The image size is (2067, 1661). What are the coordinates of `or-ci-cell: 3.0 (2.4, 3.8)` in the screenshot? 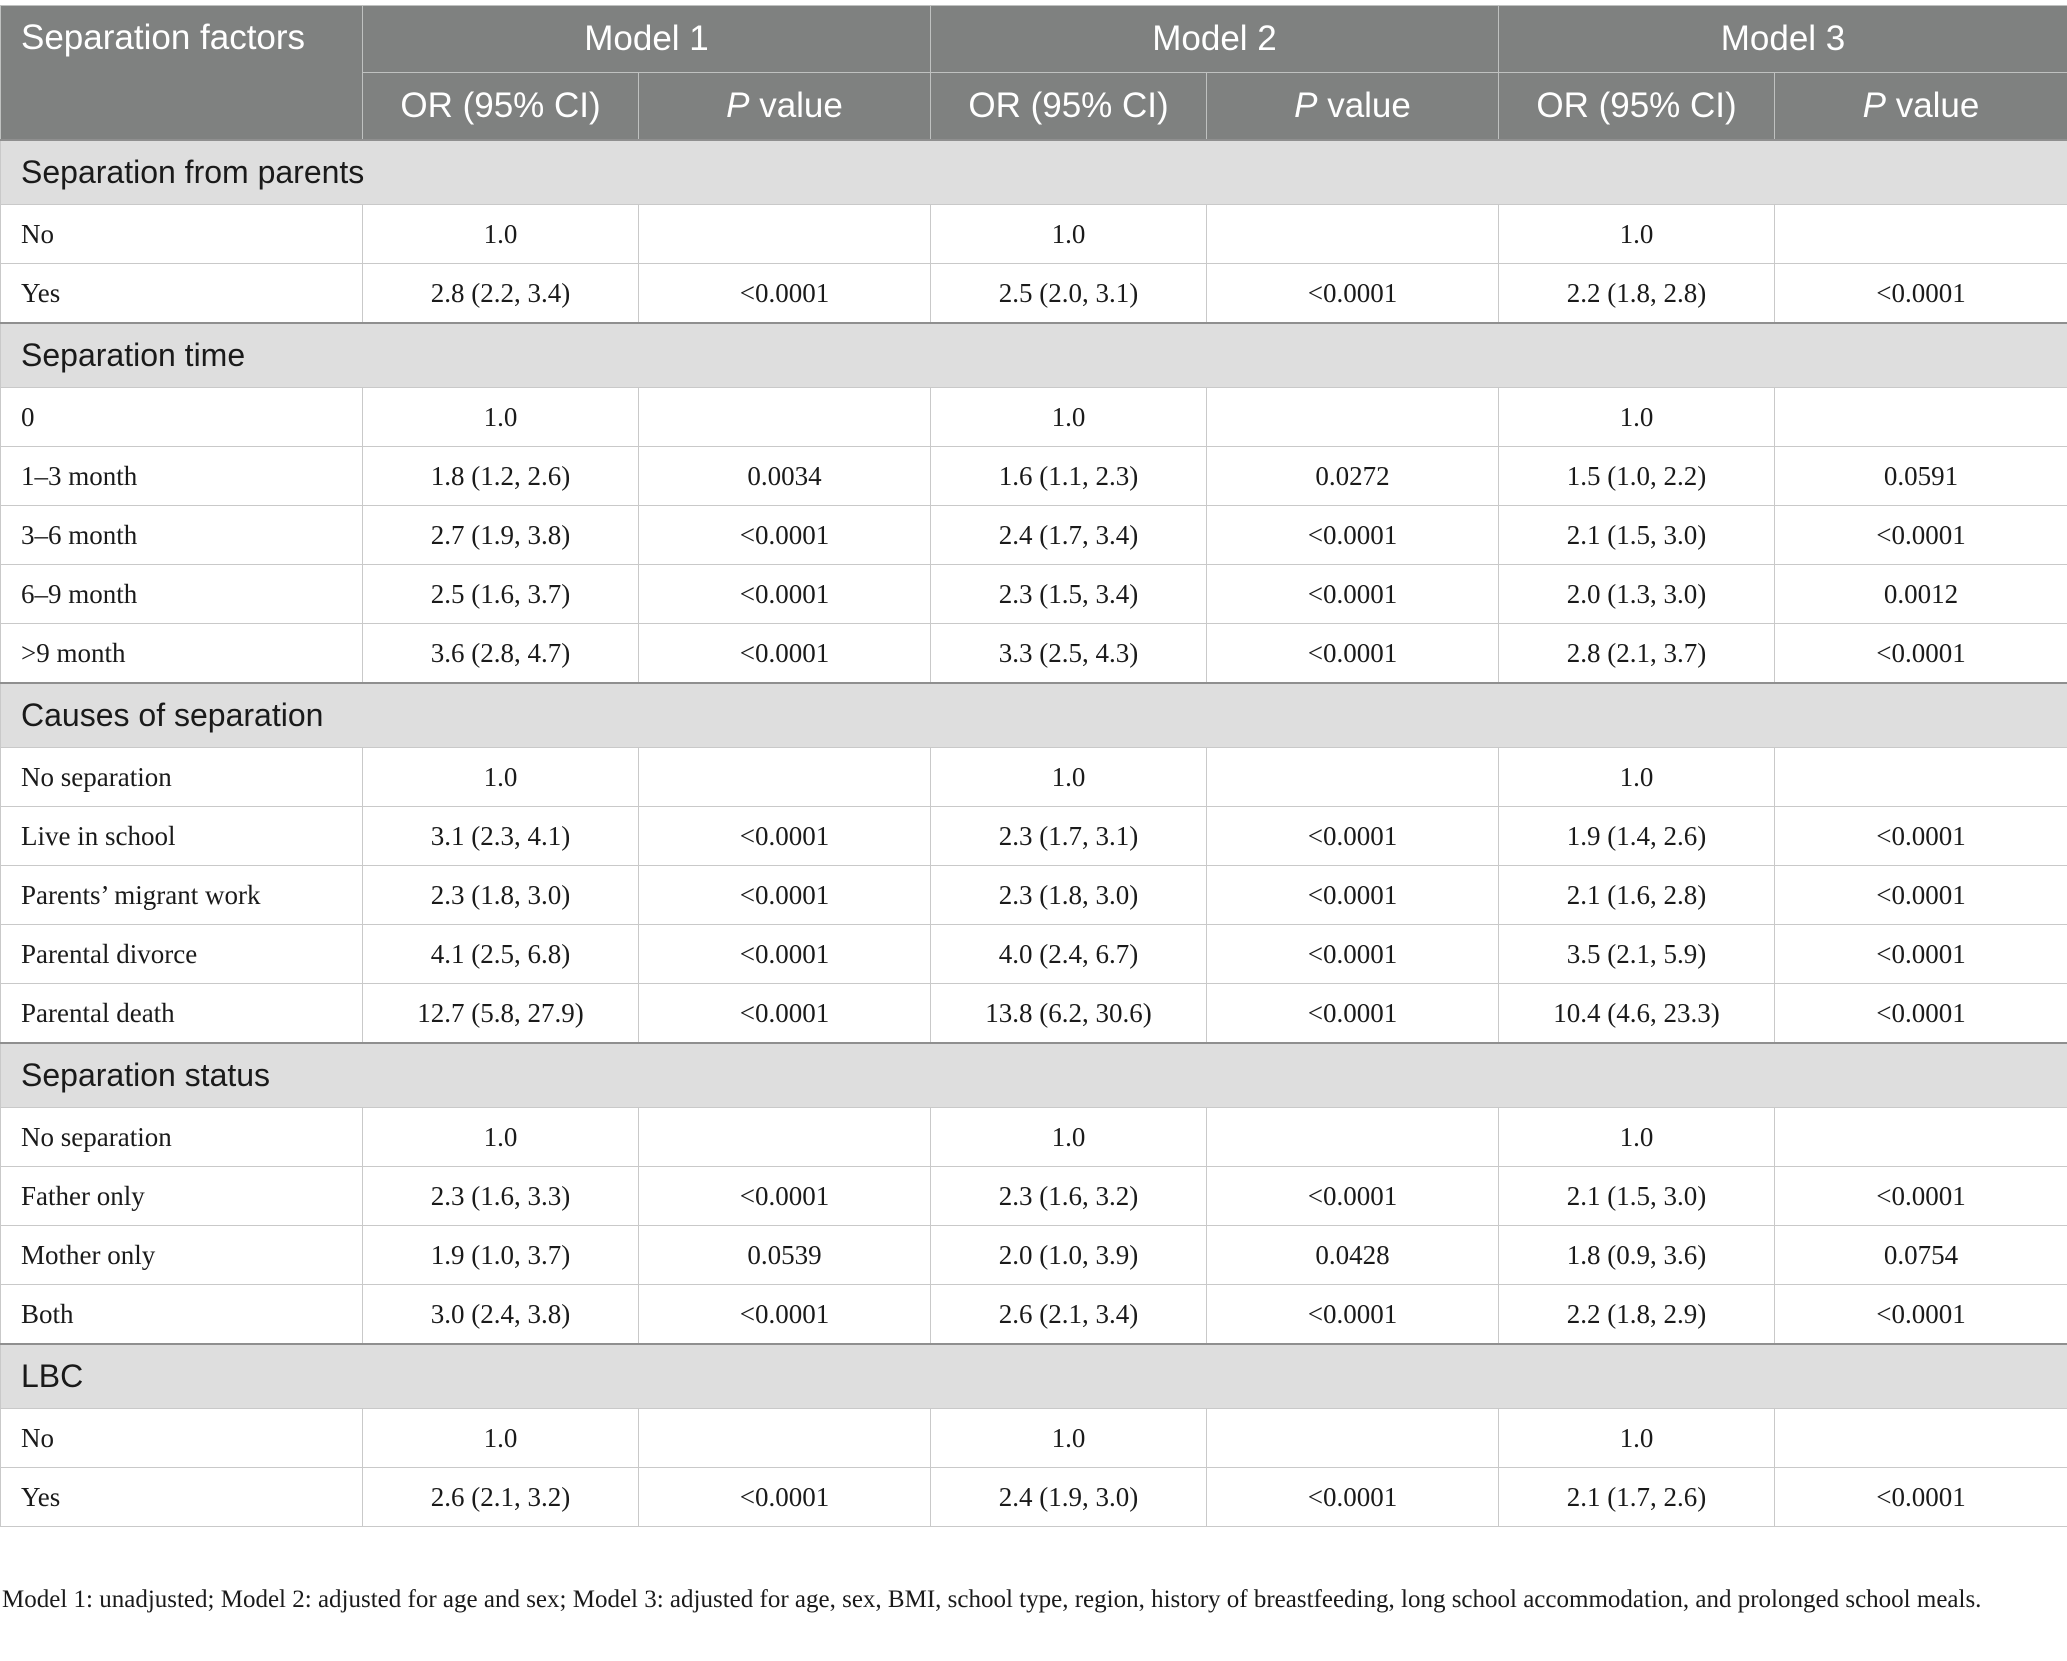 It's located at (500, 1314).